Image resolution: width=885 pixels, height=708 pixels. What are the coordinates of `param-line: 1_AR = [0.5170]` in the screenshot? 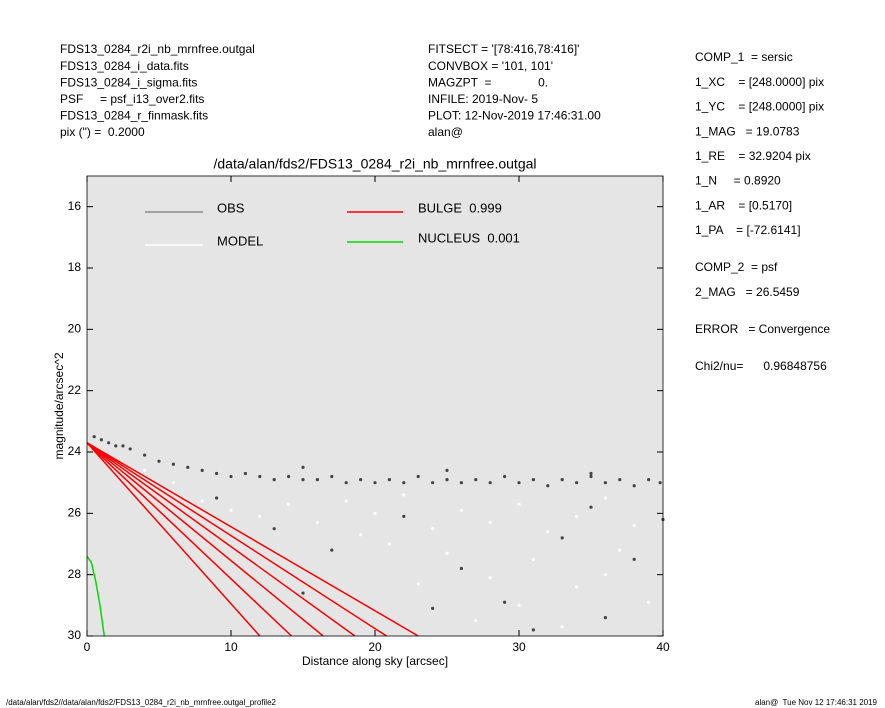 It's located at (743, 205).